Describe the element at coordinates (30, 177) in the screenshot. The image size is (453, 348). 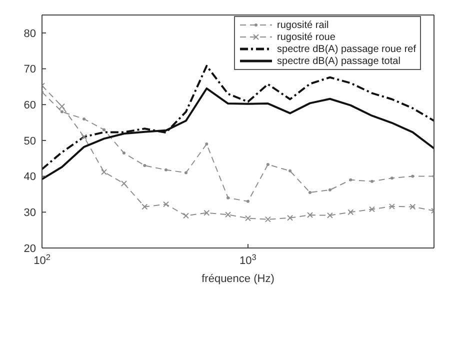
I see `y-tick-label: 40` at that location.